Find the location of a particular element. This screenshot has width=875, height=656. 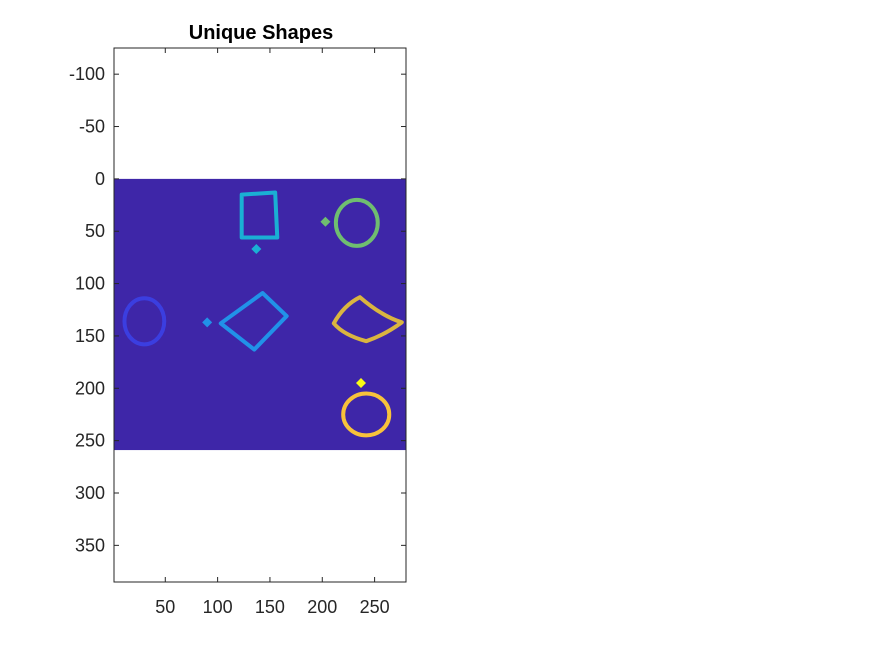

y-tick-label: 350 is located at coordinates (90, 545).